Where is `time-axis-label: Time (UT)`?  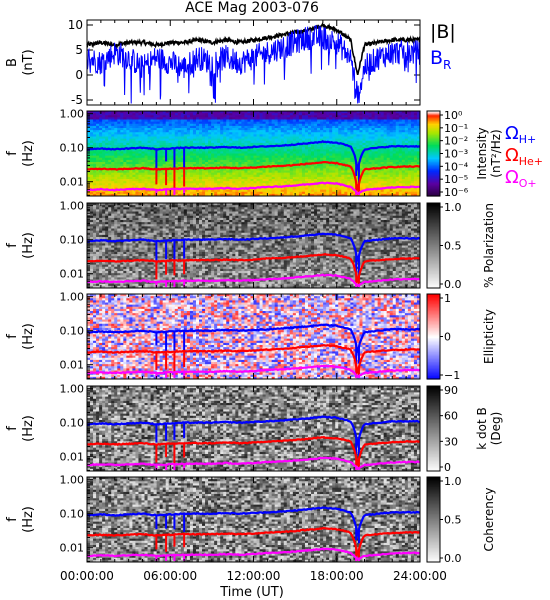
time-axis-label: Time (UT) is located at coordinates (251, 592).